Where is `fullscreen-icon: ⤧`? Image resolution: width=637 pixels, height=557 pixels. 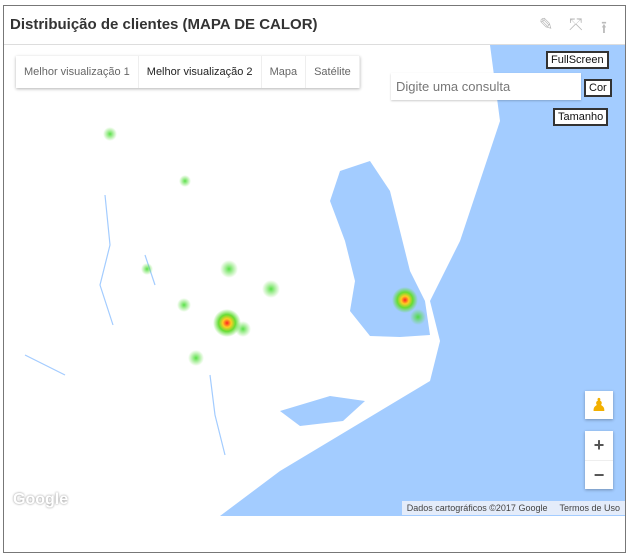
fullscreen-icon: ⤧ is located at coordinates (576, 24).